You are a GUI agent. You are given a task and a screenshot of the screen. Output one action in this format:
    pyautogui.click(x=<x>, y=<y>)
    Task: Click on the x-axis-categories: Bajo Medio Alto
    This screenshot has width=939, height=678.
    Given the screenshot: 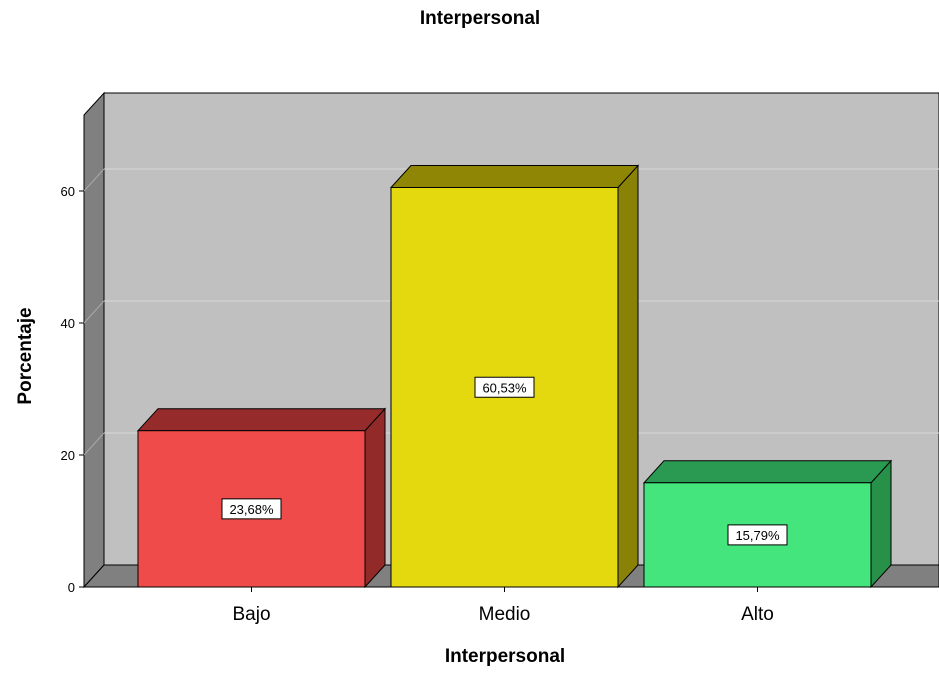 What is the action you would take?
    pyautogui.click(x=511, y=605)
    